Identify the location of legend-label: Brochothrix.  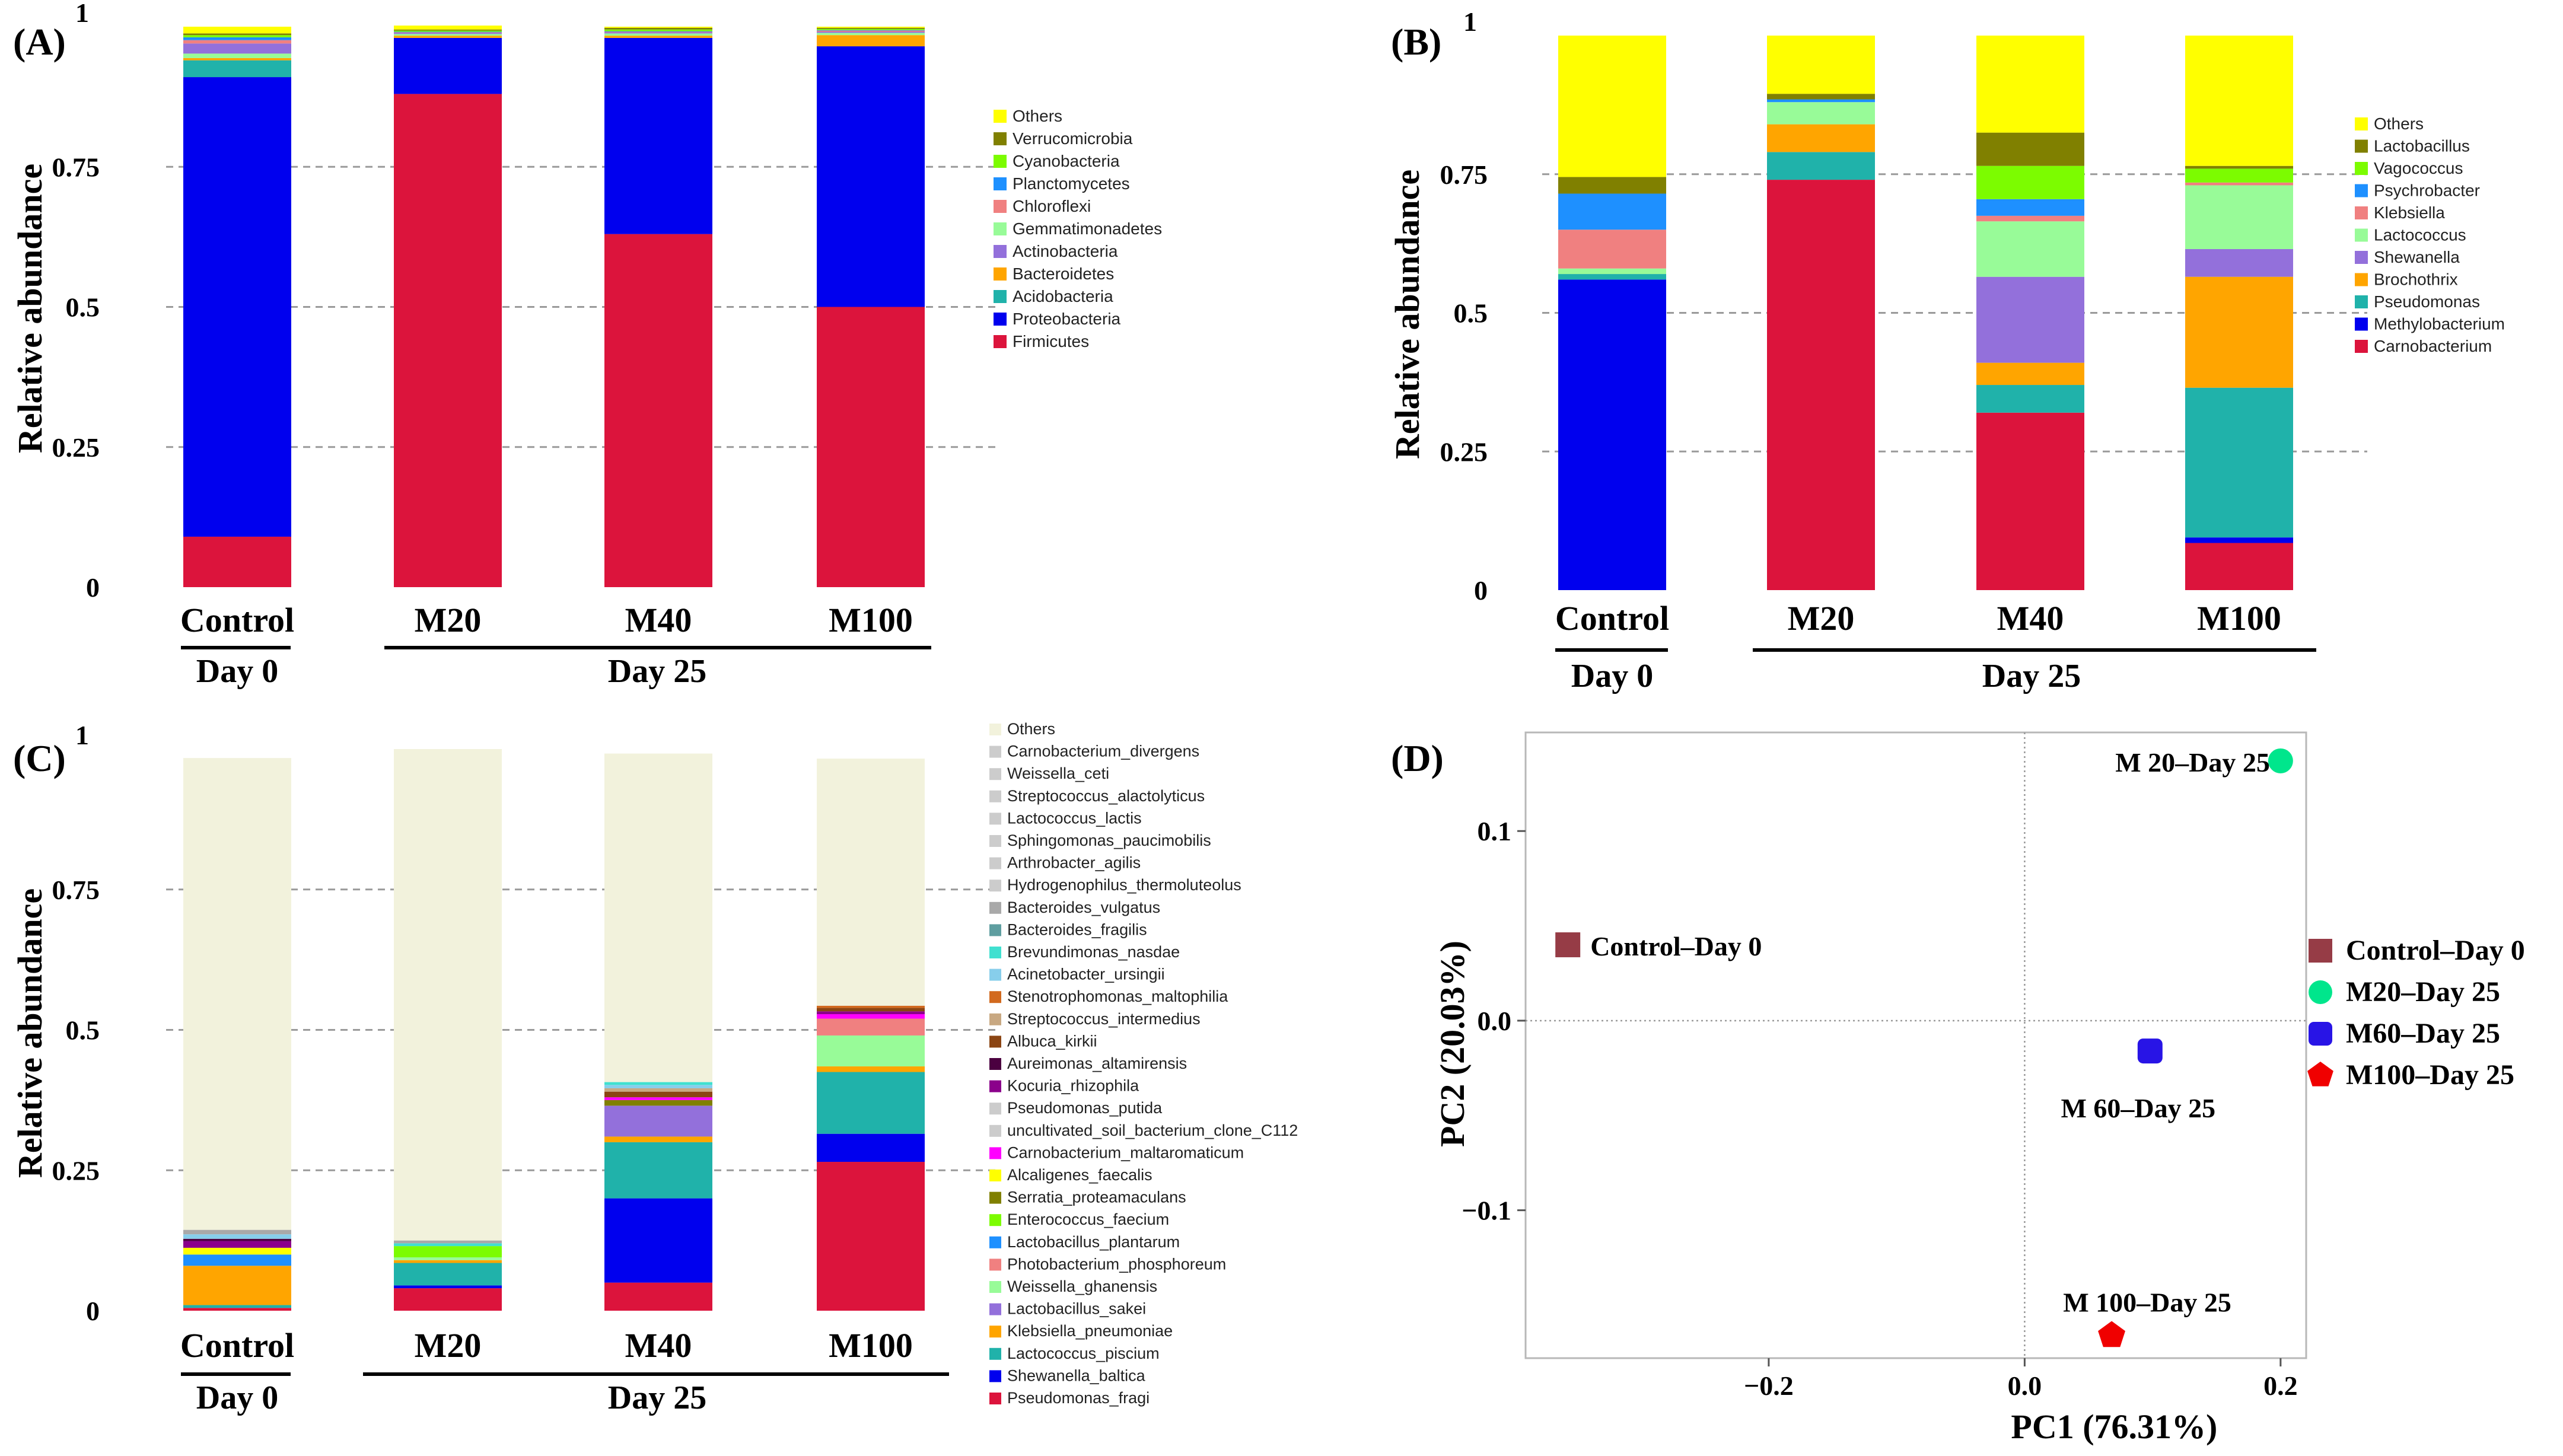
(2416, 279).